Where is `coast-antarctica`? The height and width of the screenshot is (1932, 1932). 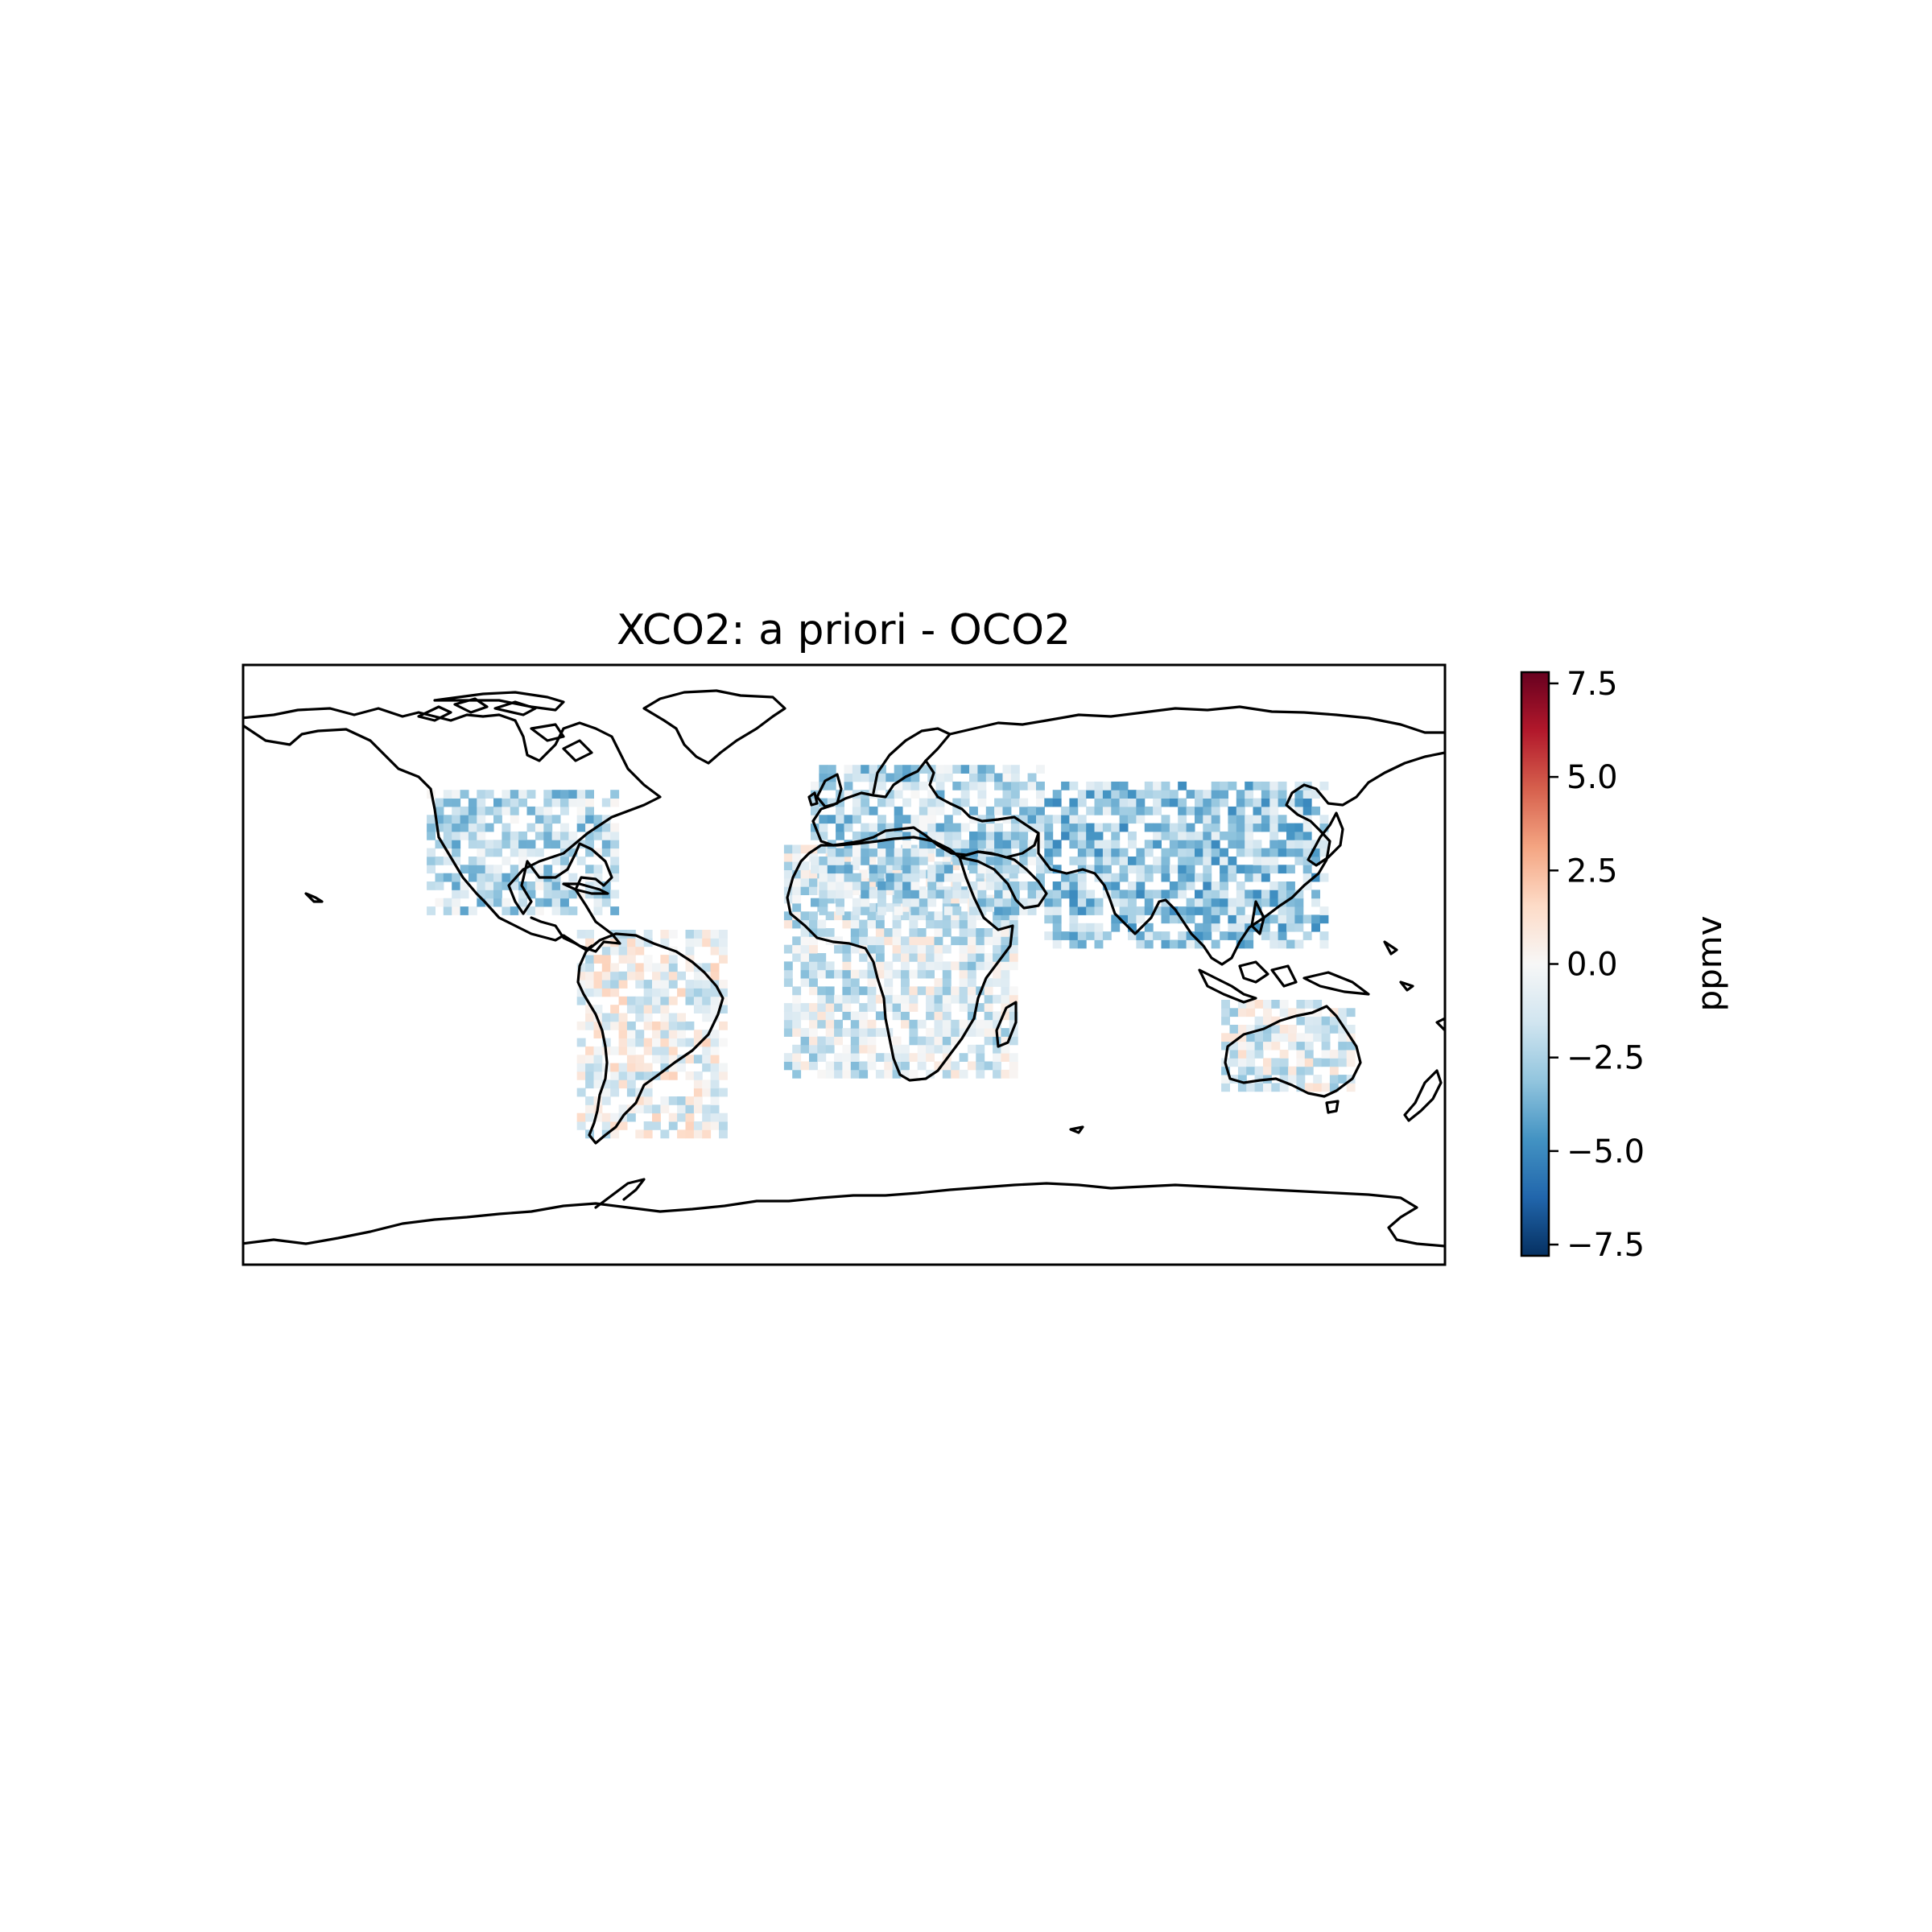 coast-antarctica is located at coordinates (844, 1215).